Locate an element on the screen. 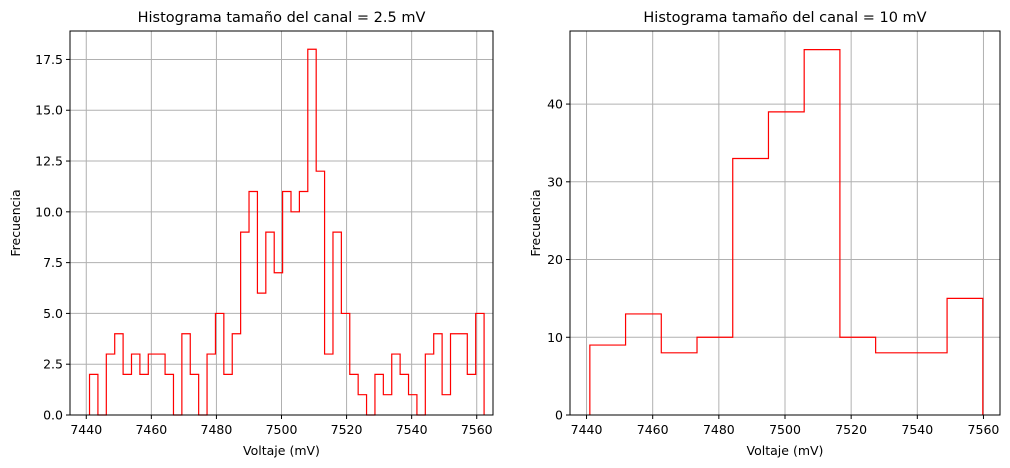 This screenshot has height=468, width=1010. left-x-tick-label: 7460 is located at coordinates (151, 429).